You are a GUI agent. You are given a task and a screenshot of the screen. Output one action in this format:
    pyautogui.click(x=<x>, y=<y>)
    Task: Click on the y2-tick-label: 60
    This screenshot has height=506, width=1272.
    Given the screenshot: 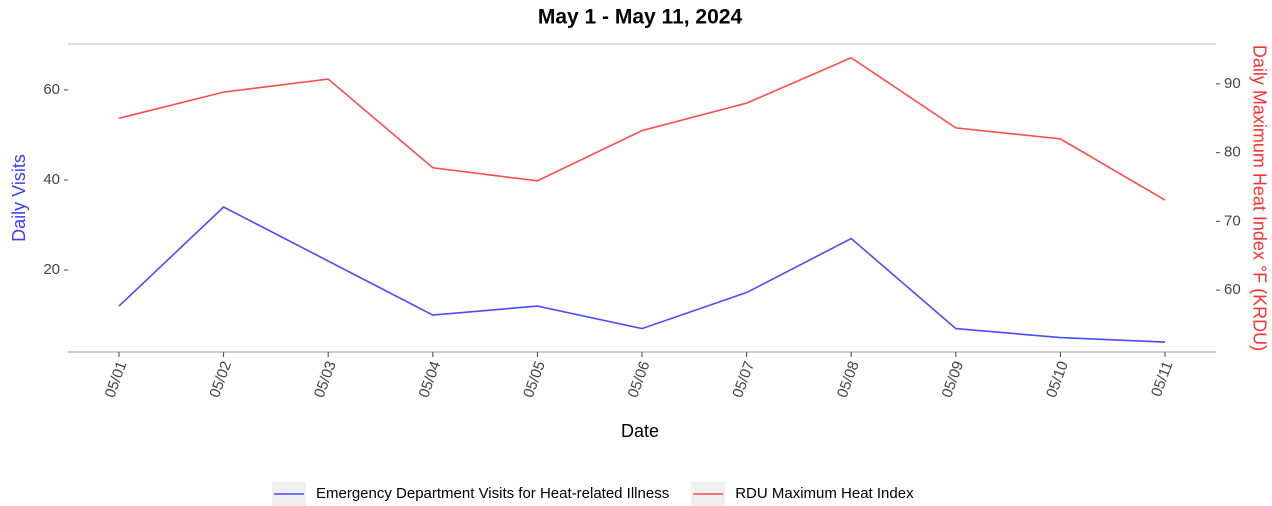 What is the action you would take?
    pyautogui.click(x=1232, y=289)
    